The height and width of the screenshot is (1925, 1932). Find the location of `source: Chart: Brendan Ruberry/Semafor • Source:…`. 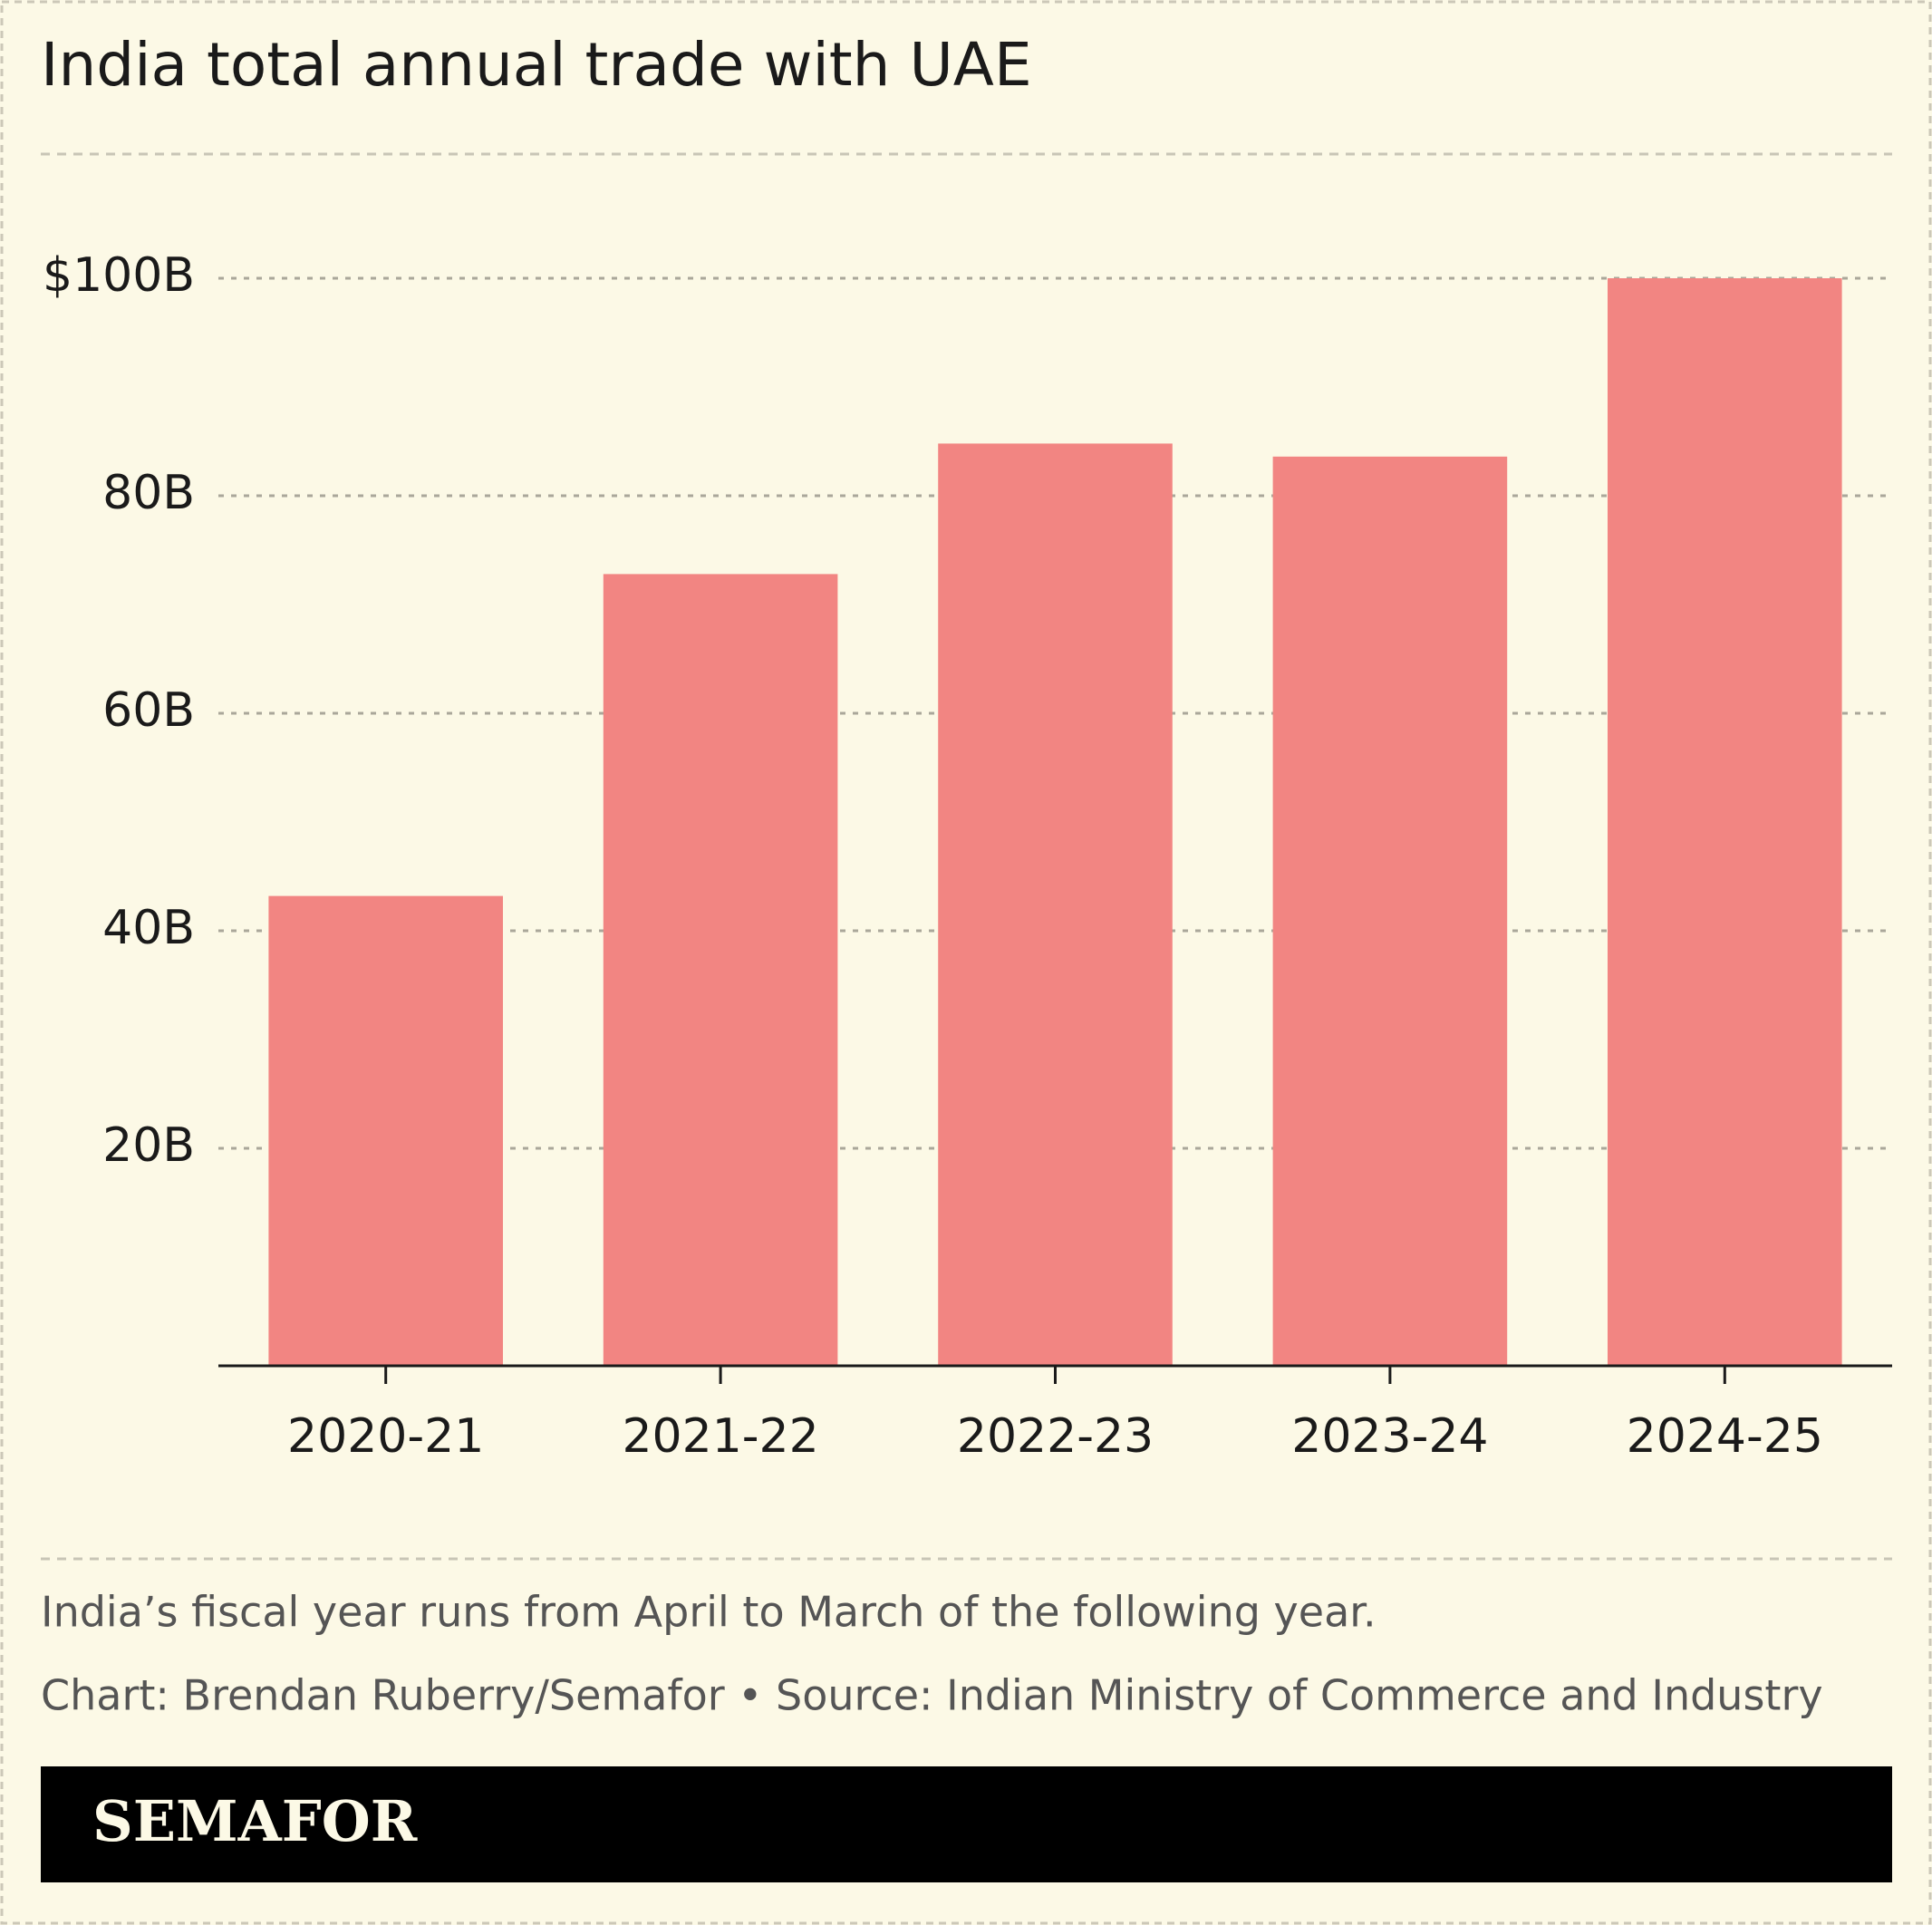

source: Chart: Brendan Ruberry/Semafor • Source:… is located at coordinates (932, 1695).